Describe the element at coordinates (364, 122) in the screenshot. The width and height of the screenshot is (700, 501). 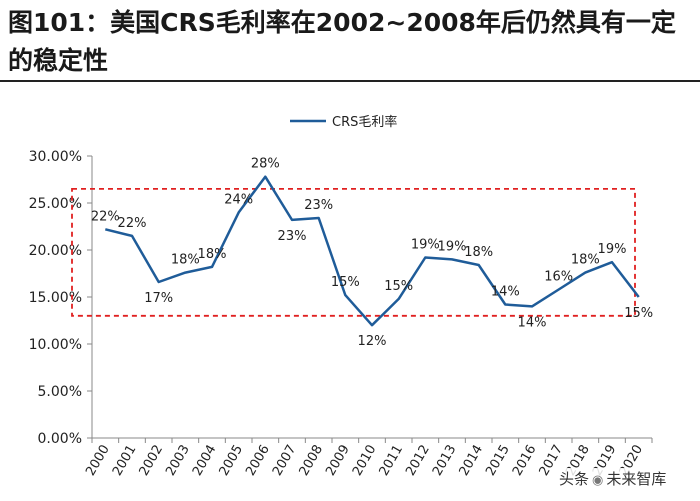
I see `legend-label: CRS毛利率` at that location.